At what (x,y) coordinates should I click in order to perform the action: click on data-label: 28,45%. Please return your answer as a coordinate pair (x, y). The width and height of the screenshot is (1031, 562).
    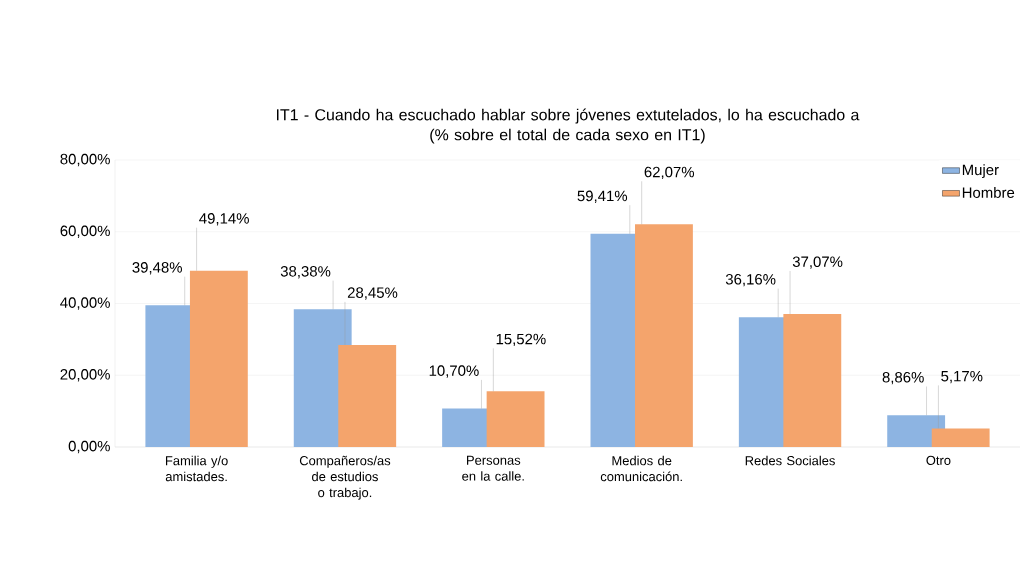
    Looking at the image, I should click on (372, 293).